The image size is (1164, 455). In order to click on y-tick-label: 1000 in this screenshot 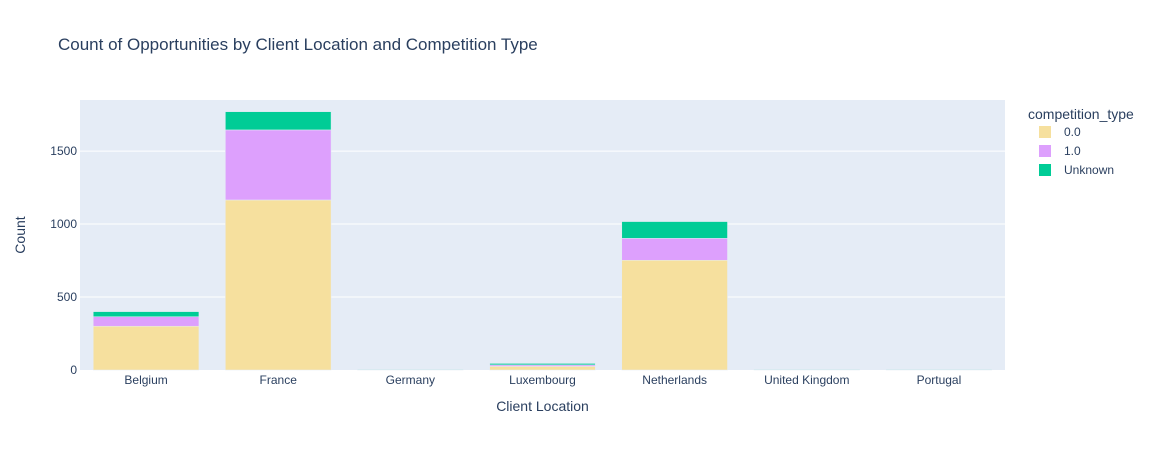, I will do `click(63, 224)`.